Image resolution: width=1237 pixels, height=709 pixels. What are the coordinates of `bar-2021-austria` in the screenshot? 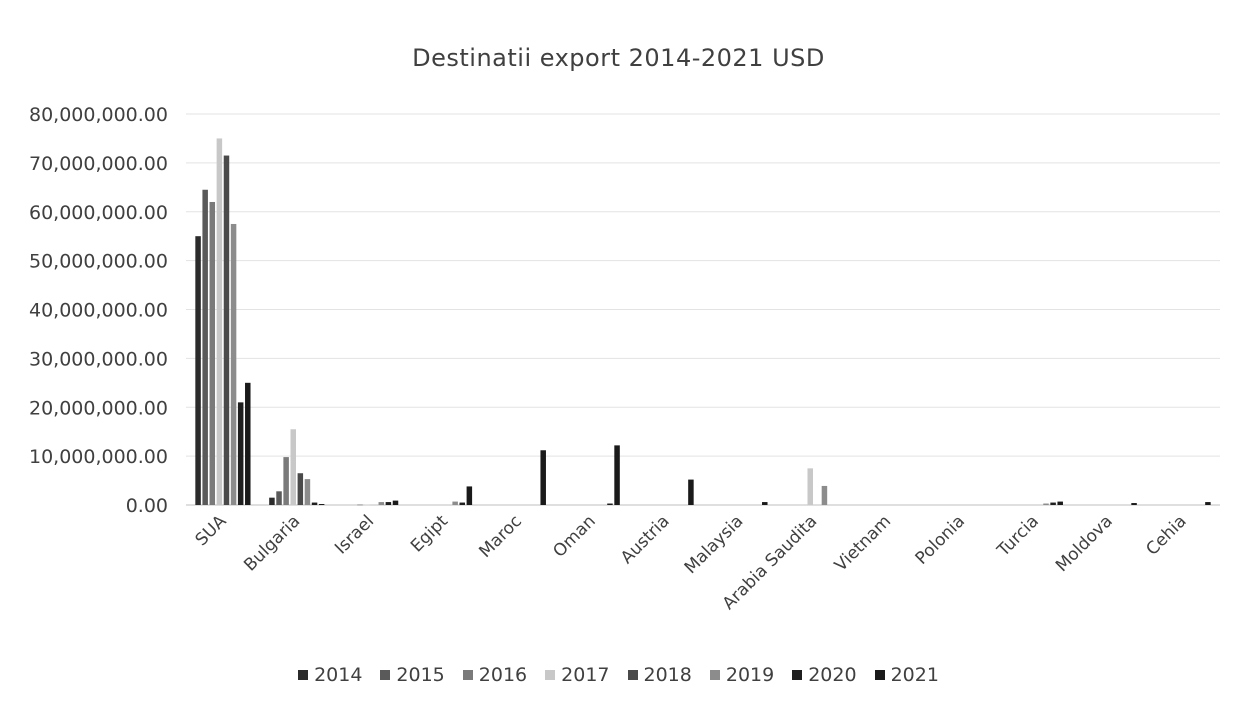 It's located at (691, 492).